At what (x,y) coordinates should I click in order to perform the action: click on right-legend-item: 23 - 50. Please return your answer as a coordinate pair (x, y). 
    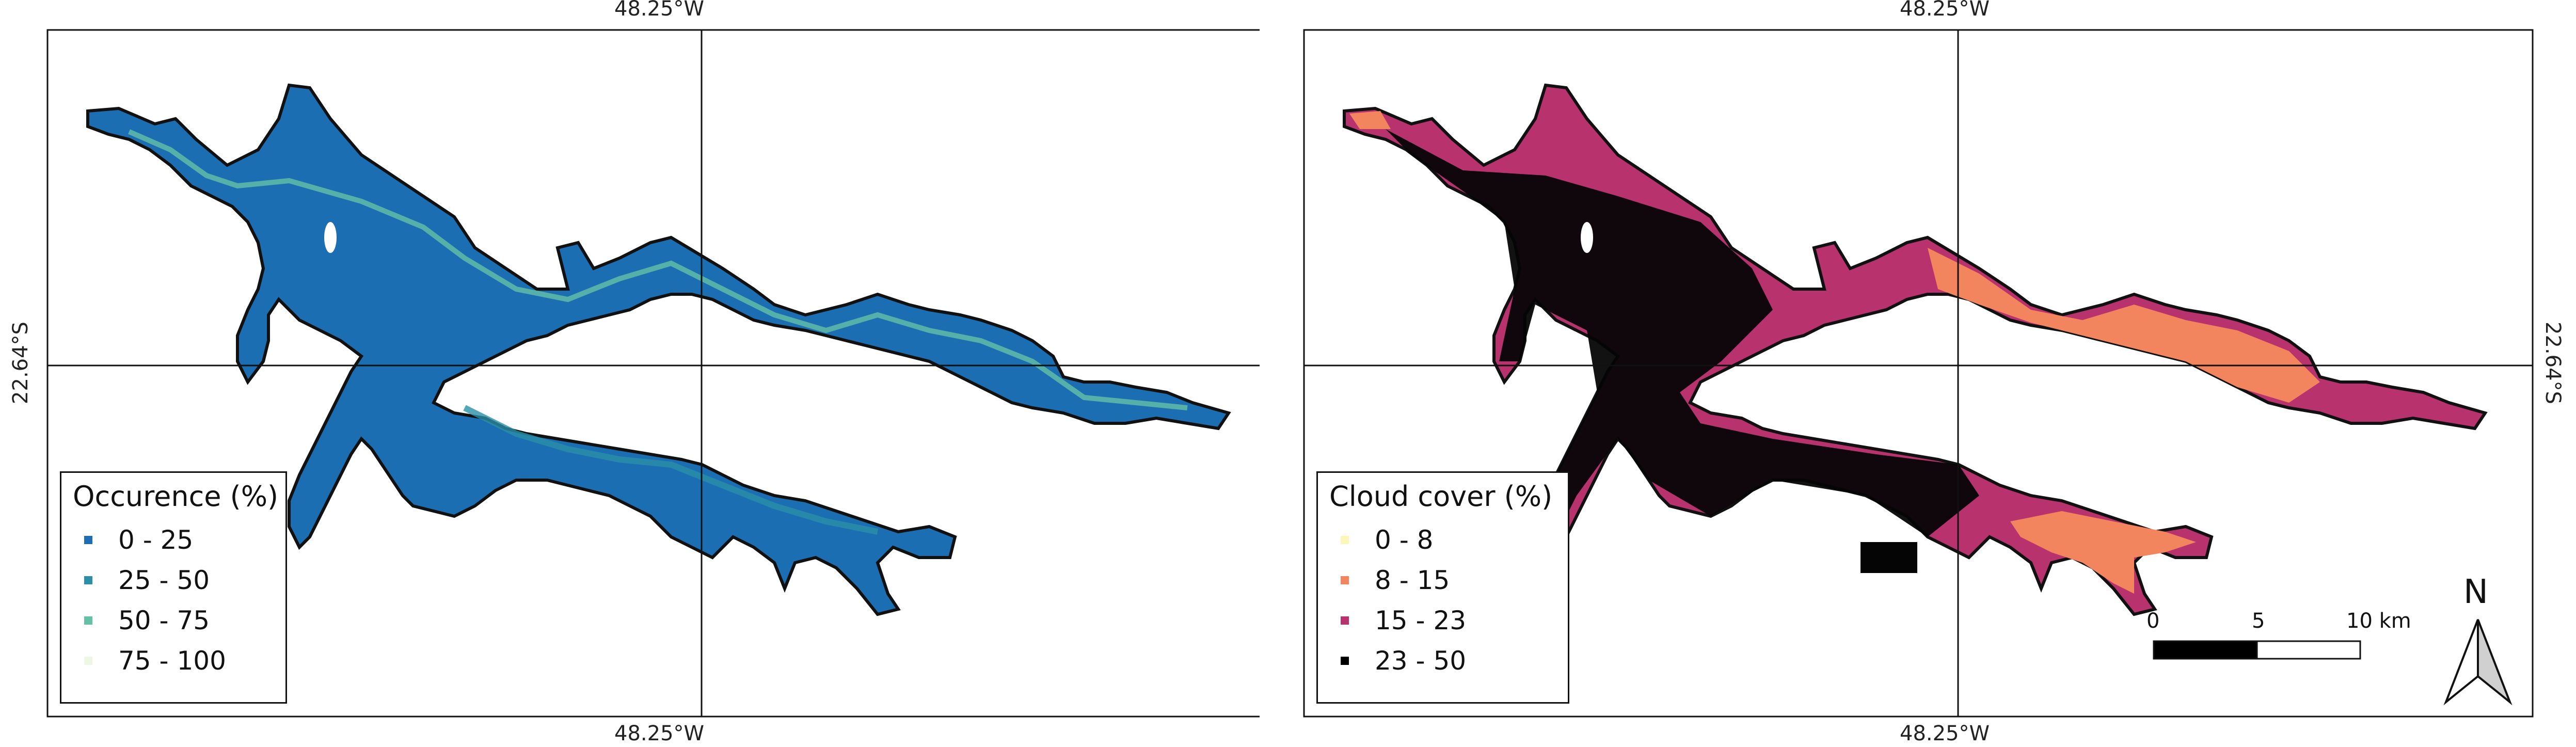
    Looking at the image, I should click on (1441, 661).